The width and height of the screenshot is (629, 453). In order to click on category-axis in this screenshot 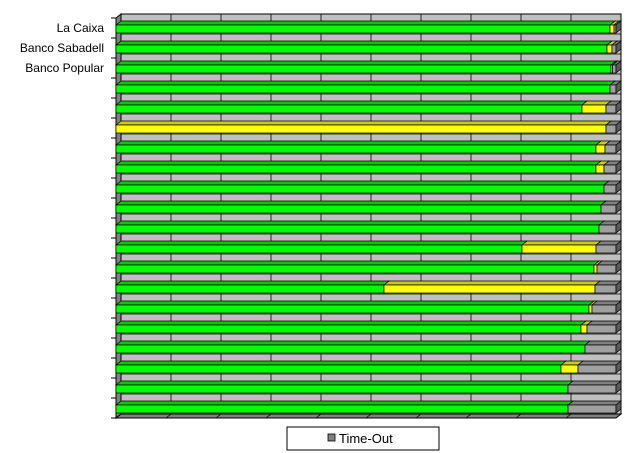, I will do `click(114, 218)`.